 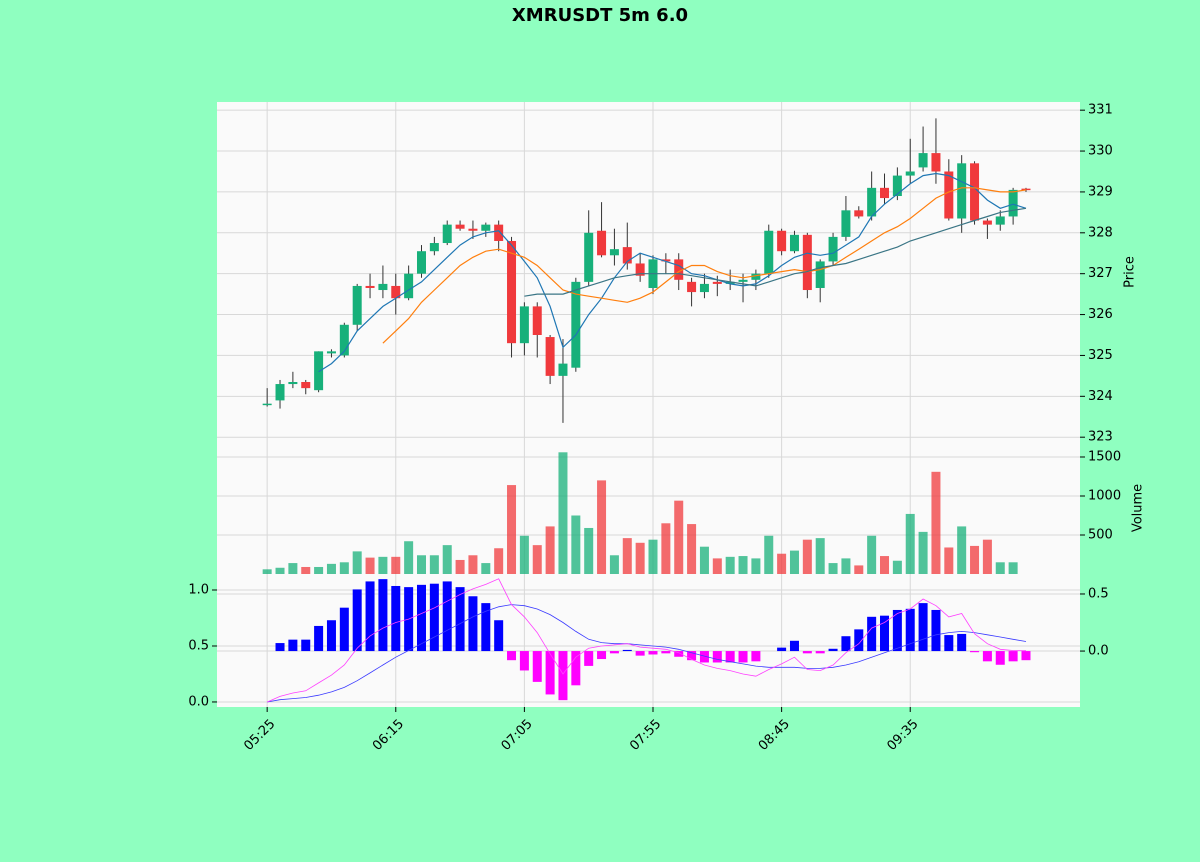 I want to click on x-tick-label: 09:35, so click(x=902, y=735).